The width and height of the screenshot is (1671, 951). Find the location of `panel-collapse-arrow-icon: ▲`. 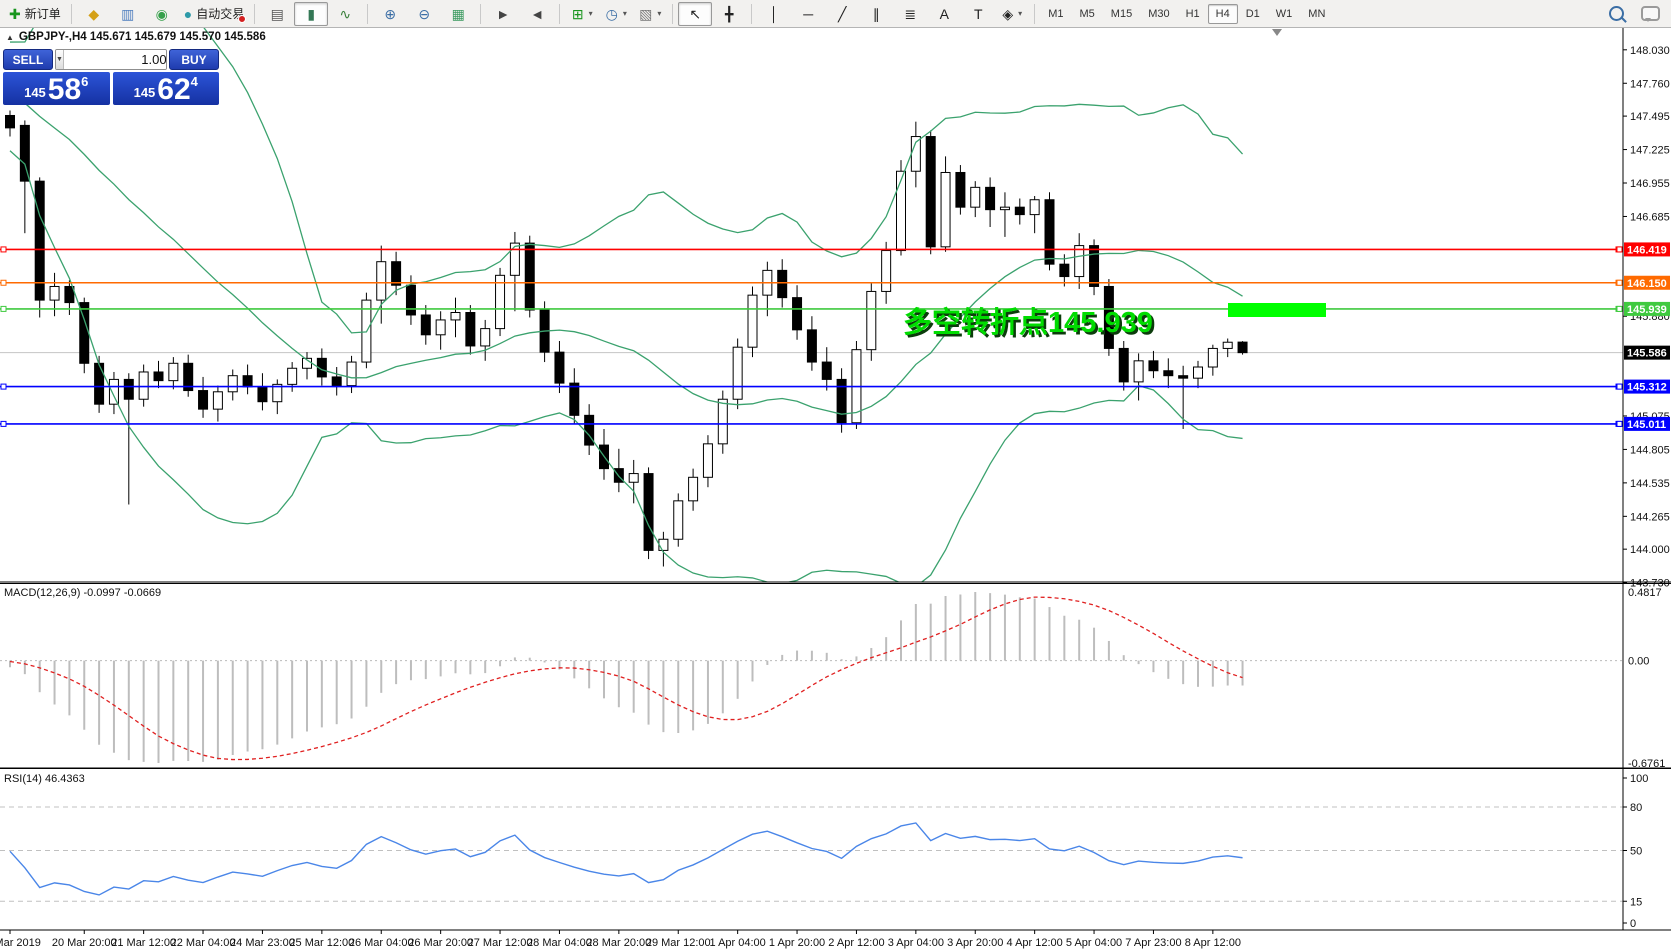

panel-collapse-arrow-icon: ▲ is located at coordinates (10, 37).